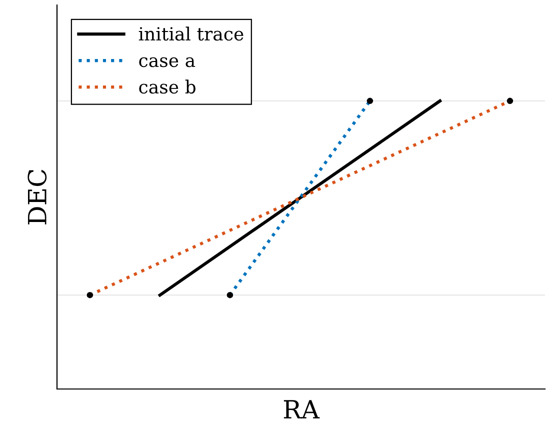 The height and width of the screenshot is (428, 548). I want to click on y-axis-title: DEC, so click(37, 197).